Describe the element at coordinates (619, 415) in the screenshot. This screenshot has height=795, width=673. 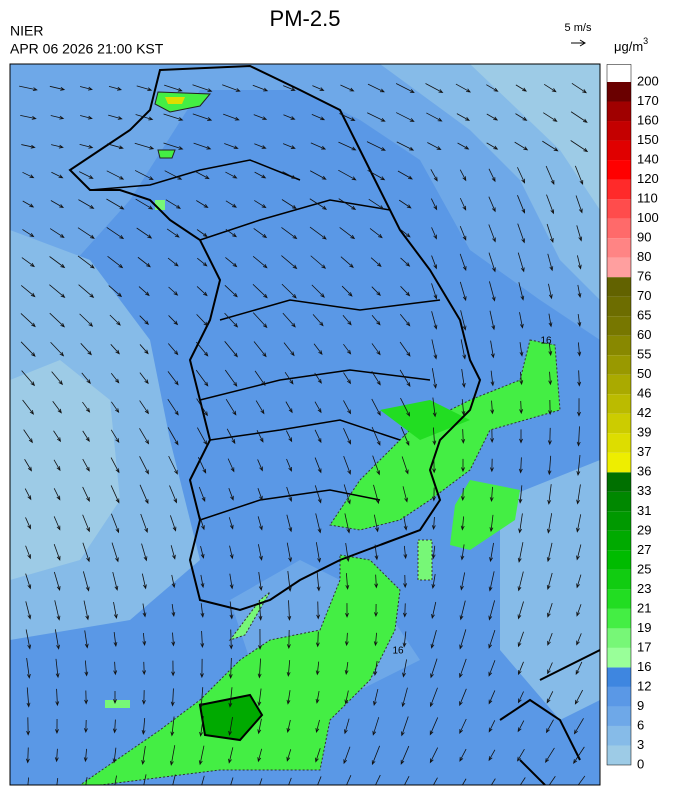
I see `colorbar-frame` at that location.